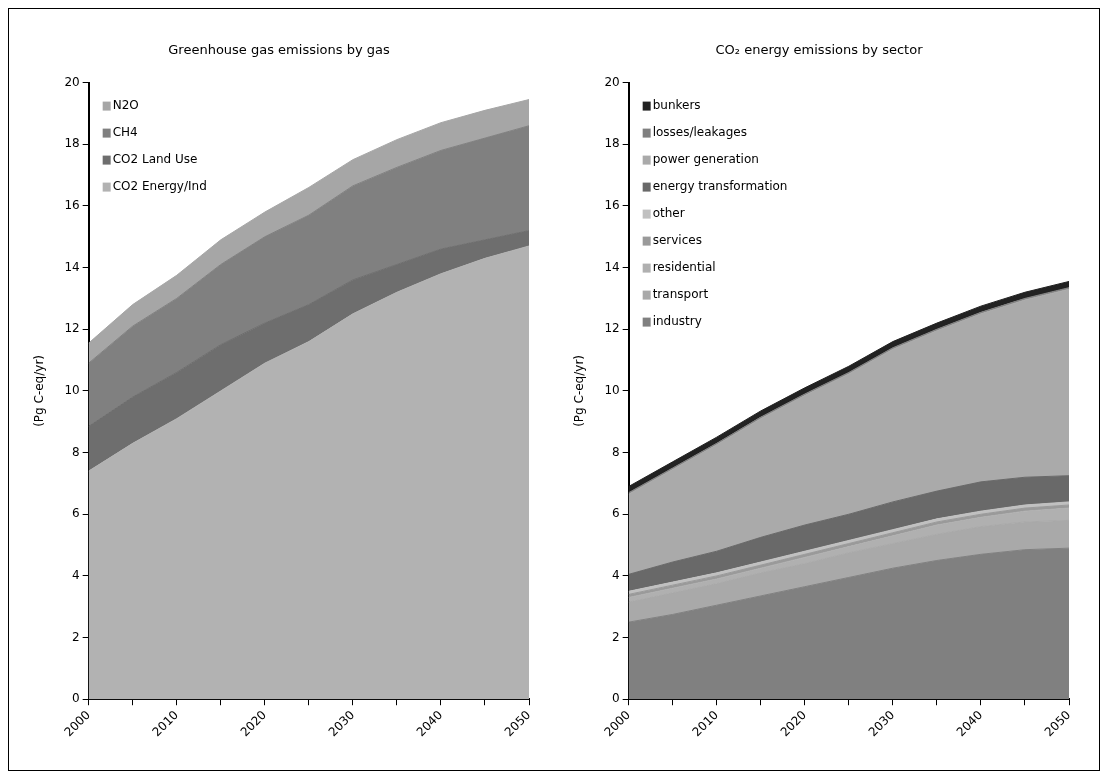 This screenshot has width=1112, height=783. I want to click on chart-title: CO₂ energy emissions by sector, so click(819, 50).